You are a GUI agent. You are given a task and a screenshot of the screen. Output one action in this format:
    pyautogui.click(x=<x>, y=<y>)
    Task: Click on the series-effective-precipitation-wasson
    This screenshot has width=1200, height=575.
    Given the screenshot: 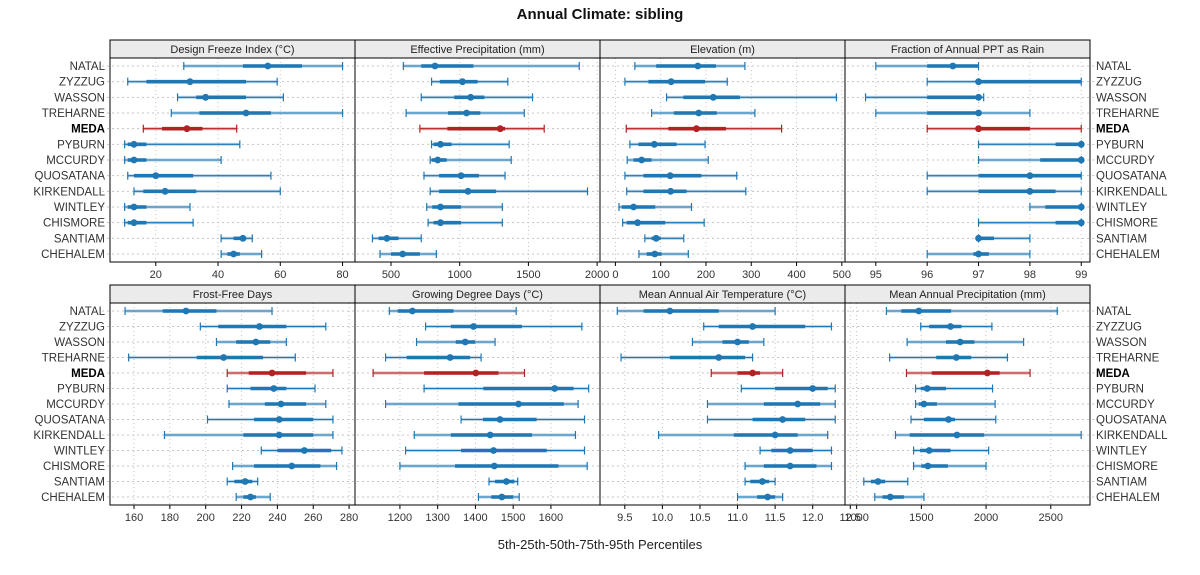 What is the action you would take?
    pyautogui.click(x=477, y=97)
    